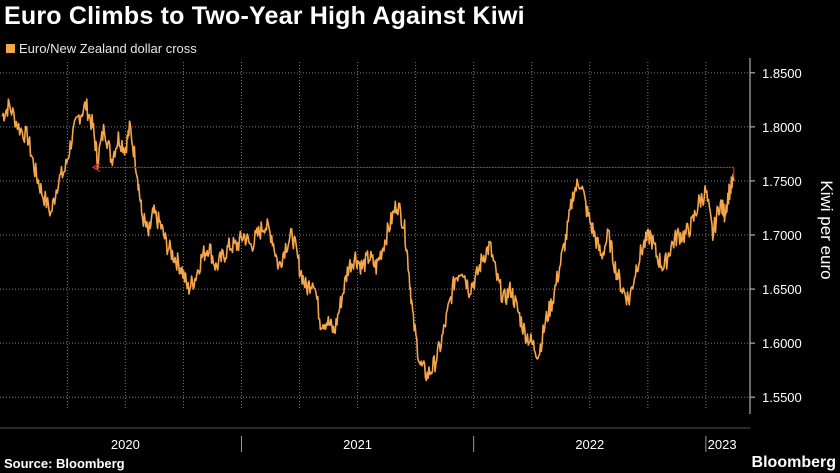 The image size is (840, 473). Describe the element at coordinates (589, 444) in the screenshot. I see `x-tick-label: 2022` at that location.